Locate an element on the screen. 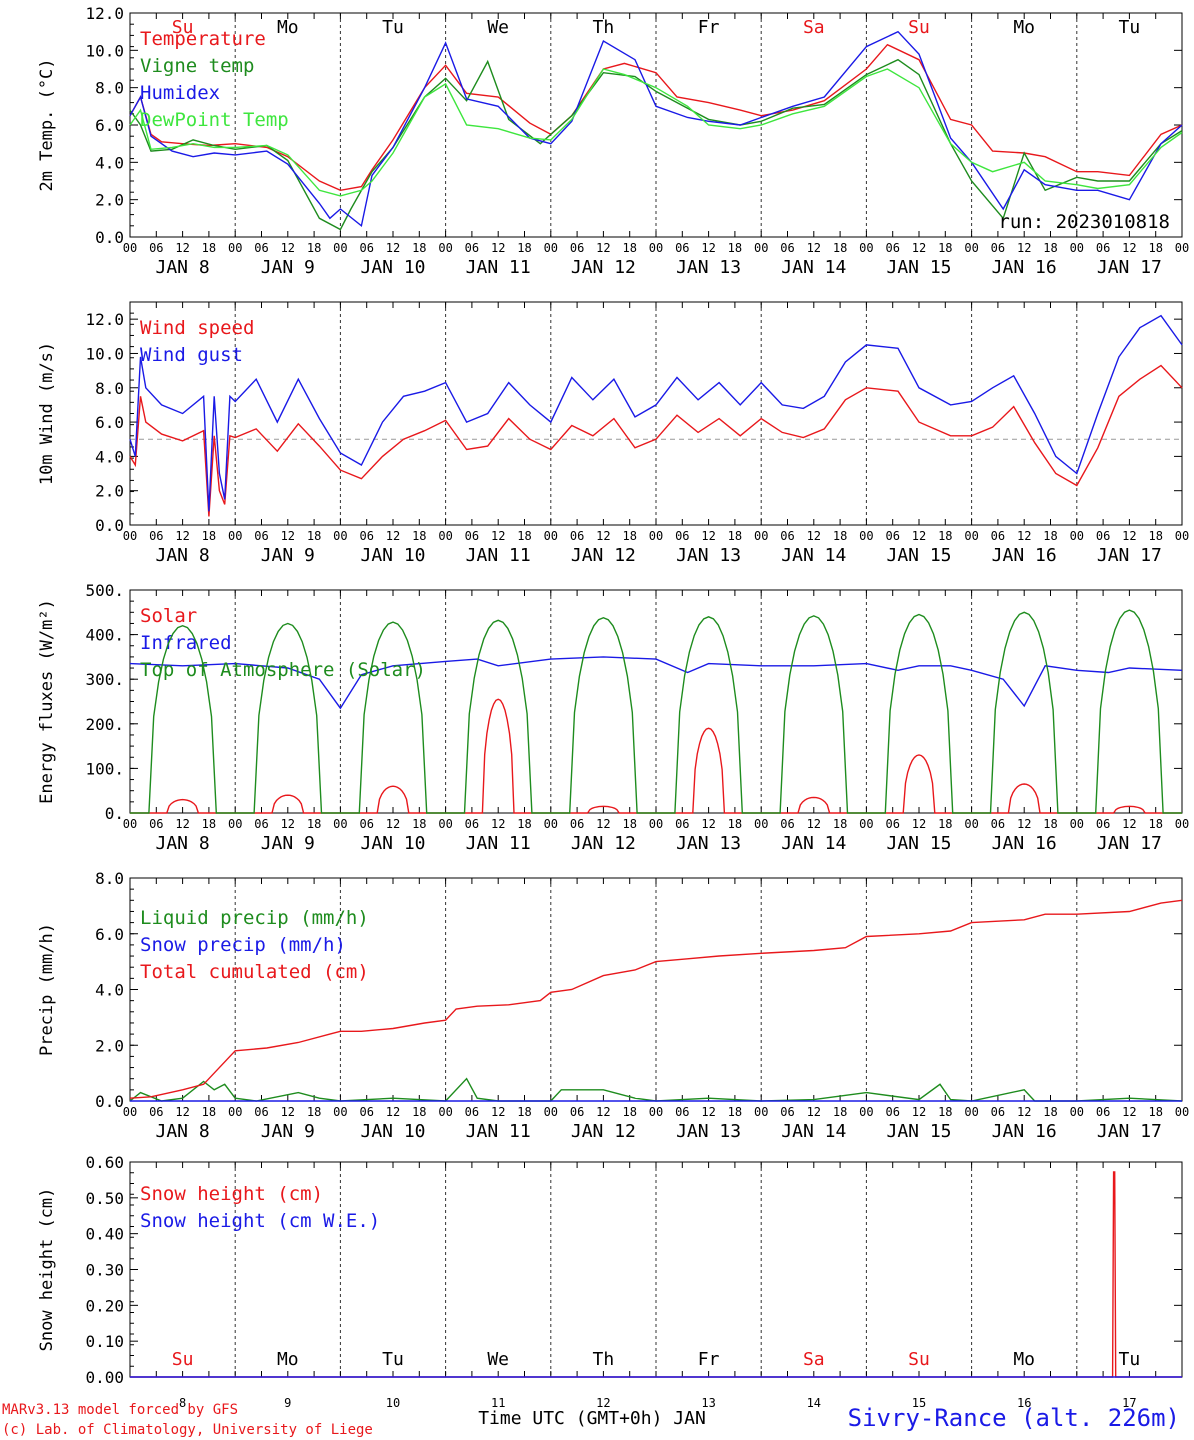 Image resolution: width=1194 pixels, height=1440 pixels. series-line-top-of-atmosphere-solar- is located at coordinates (656, 711).